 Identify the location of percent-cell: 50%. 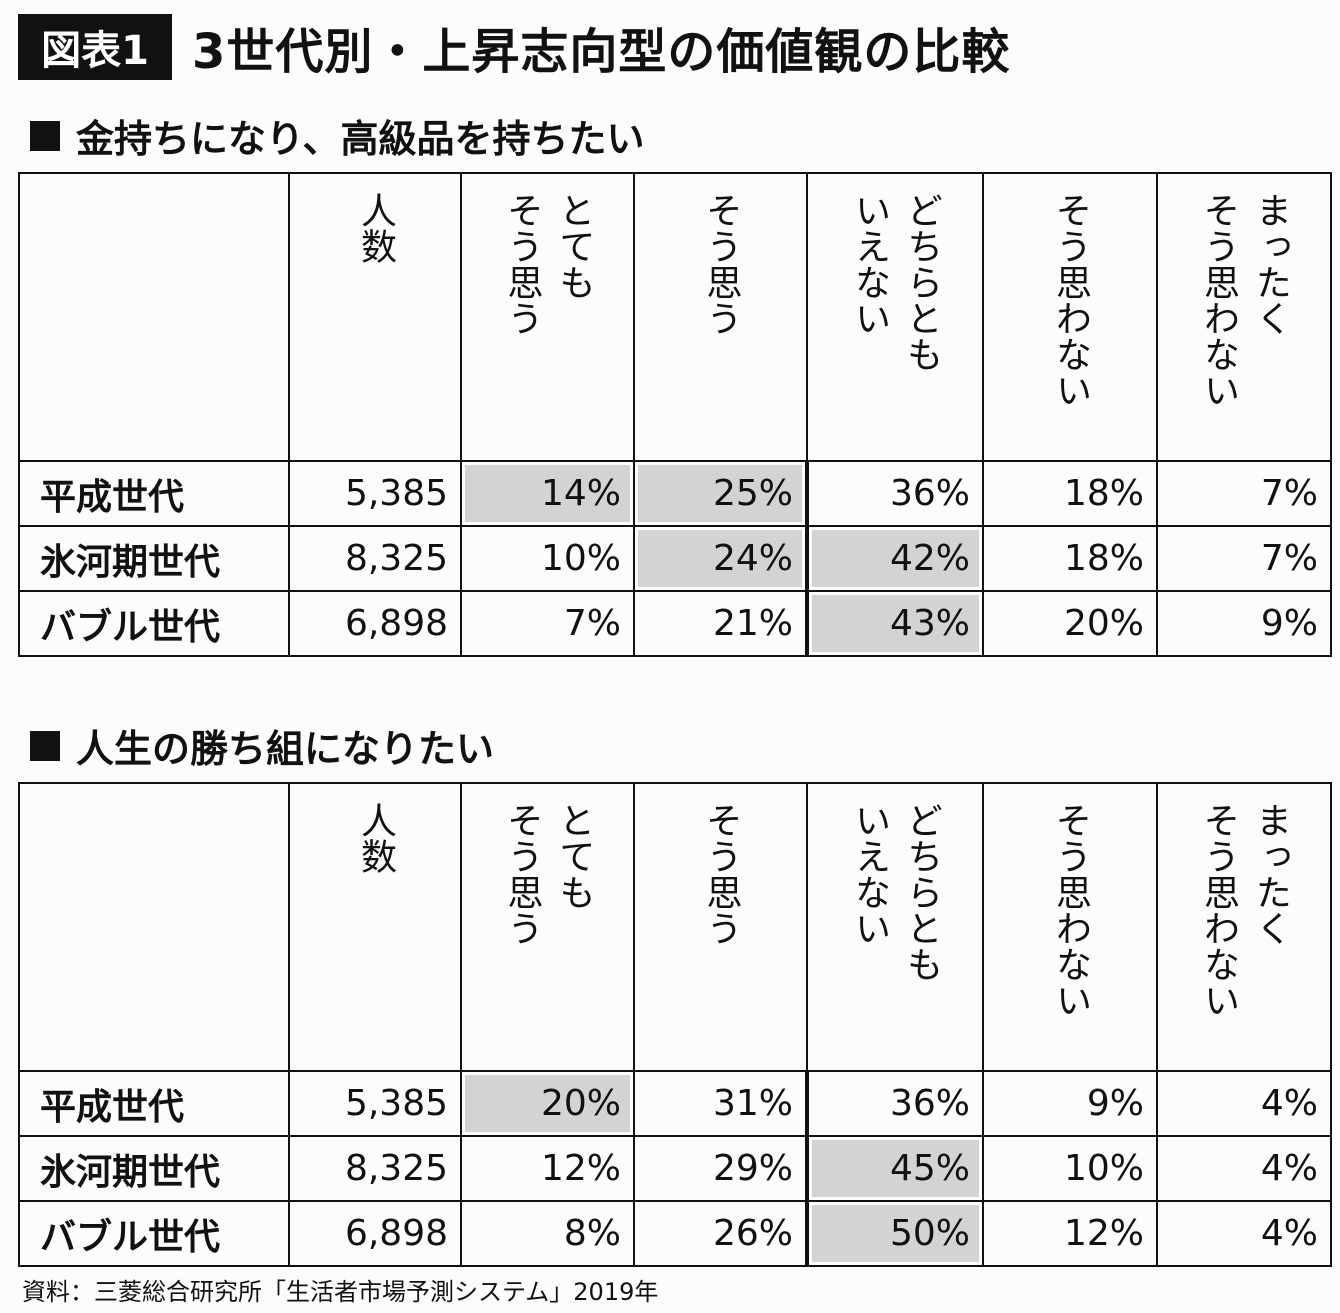
(894, 1233).